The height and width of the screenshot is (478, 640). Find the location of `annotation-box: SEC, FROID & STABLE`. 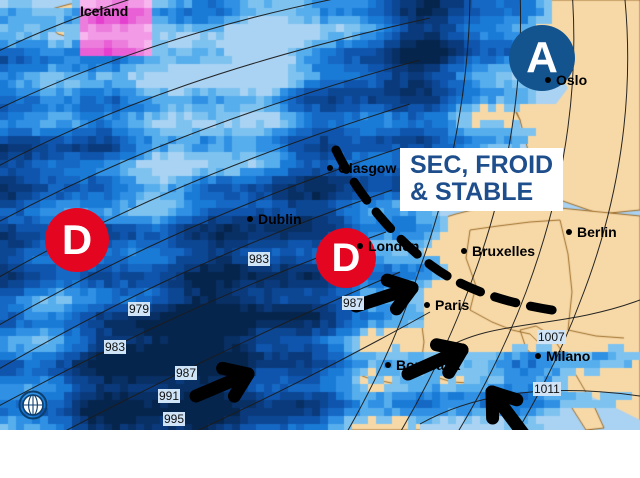

annotation-box: SEC, FROID & STABLE is located at coordinates (482, 179).